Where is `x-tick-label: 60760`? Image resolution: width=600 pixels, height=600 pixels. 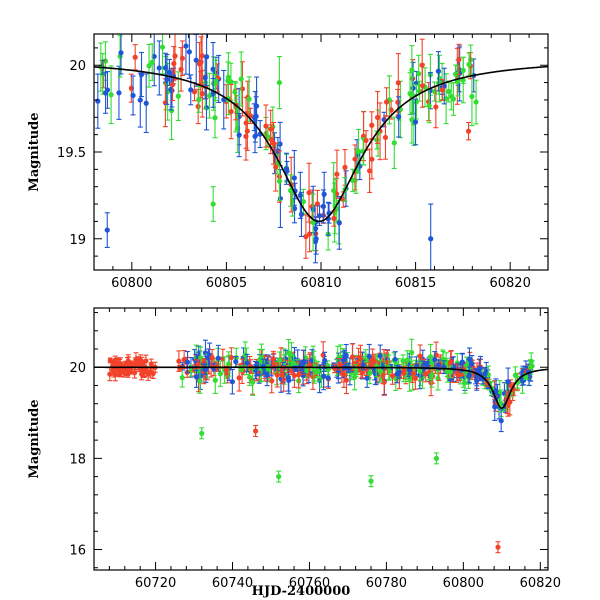
x-tick-label: 60760 is located at coordinates (309, 583).